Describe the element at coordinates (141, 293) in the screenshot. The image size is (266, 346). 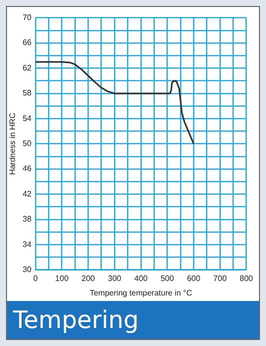
I see `x-axis-title: Tempering temperature in °C` at that location.